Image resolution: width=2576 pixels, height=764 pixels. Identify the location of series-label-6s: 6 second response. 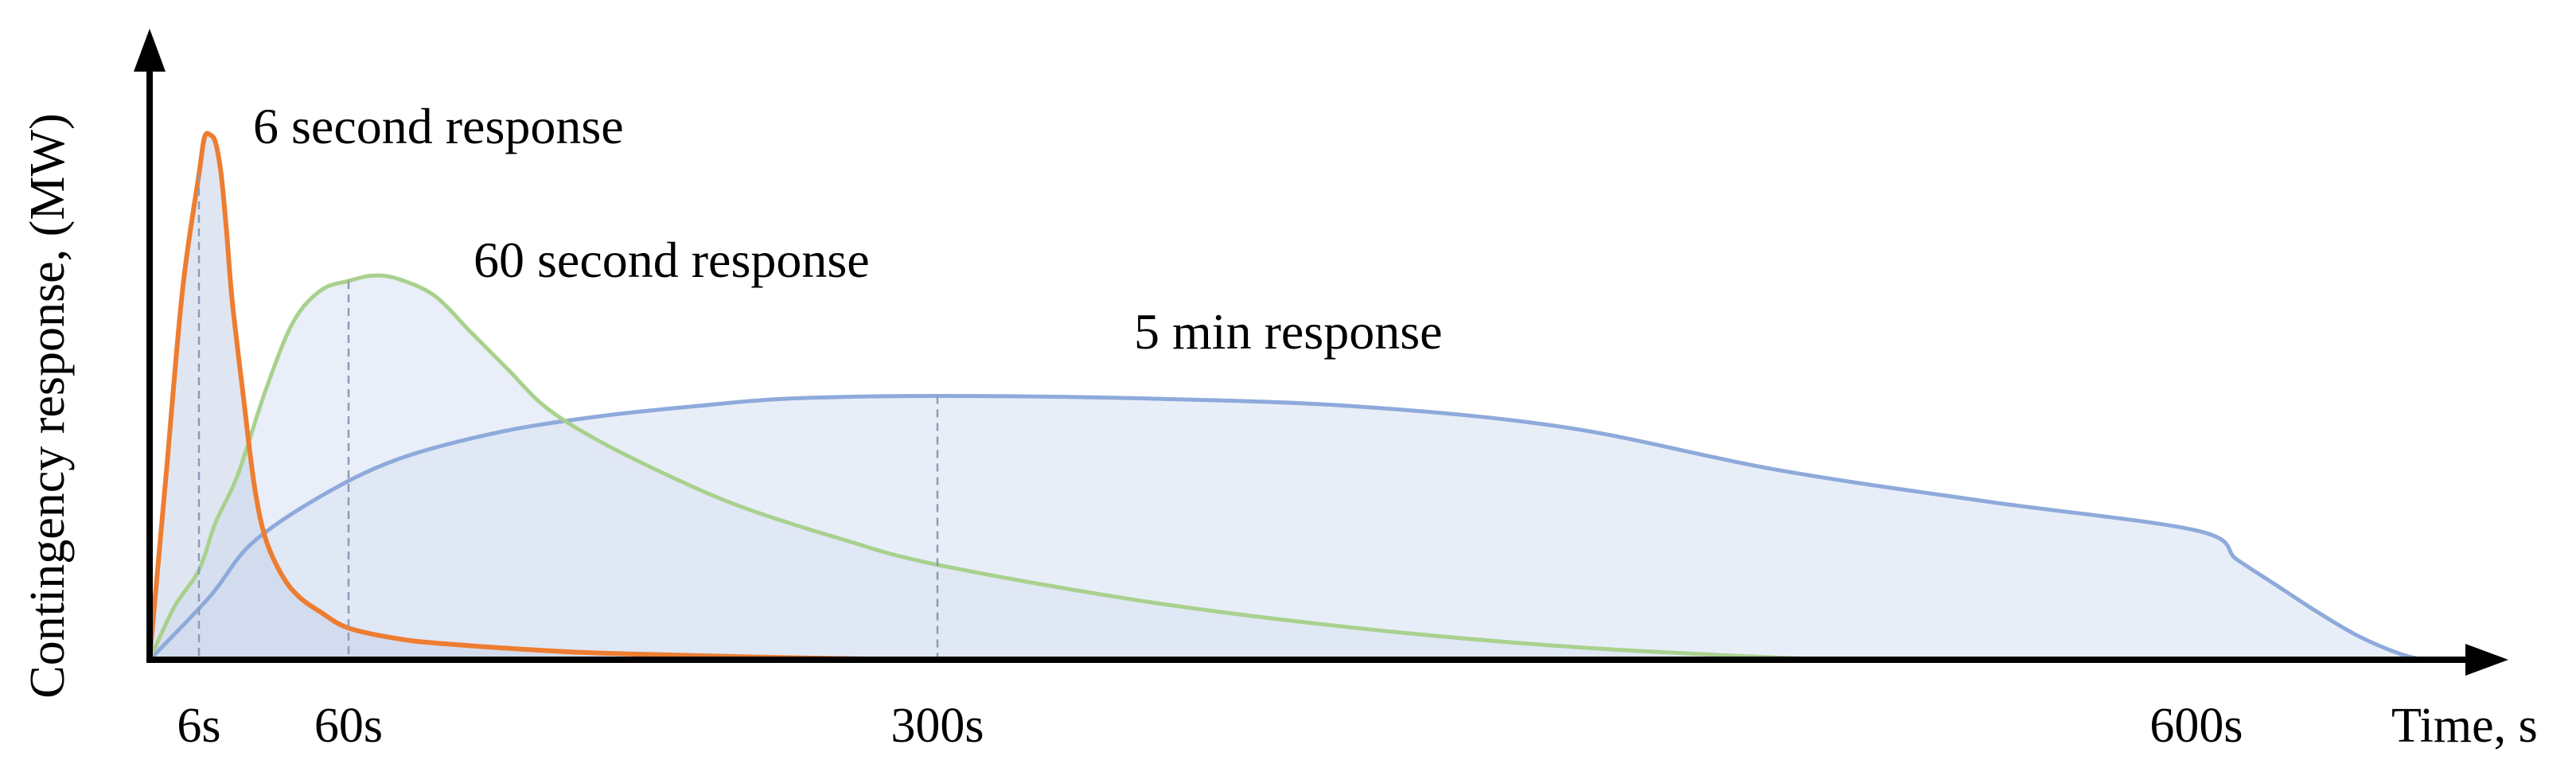
(438, 126).